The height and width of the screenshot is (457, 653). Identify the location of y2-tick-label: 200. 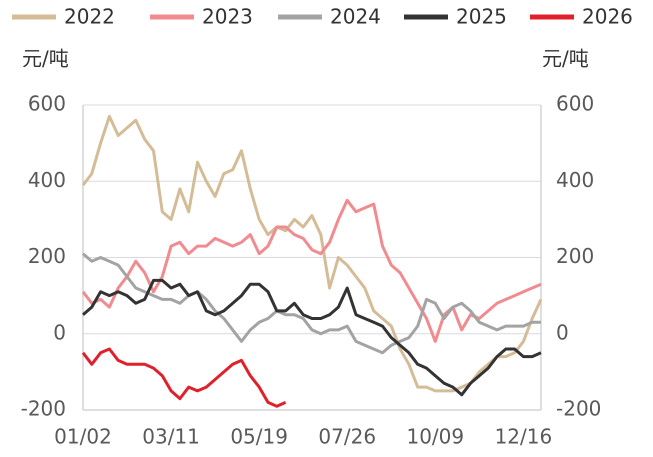
(575, 256).